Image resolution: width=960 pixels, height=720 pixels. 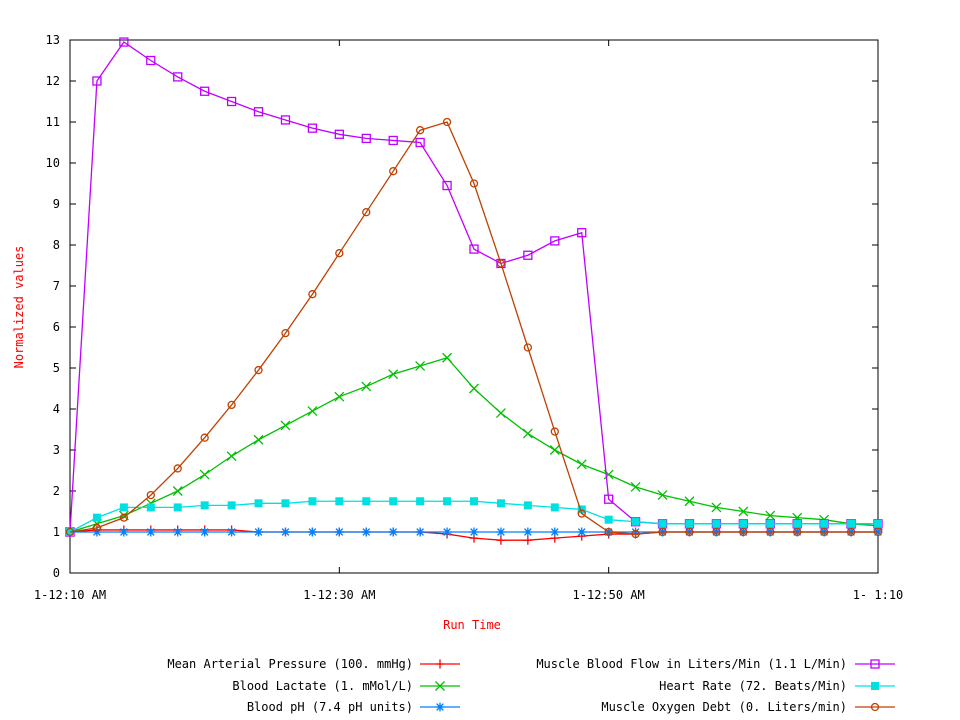 I want to click on y-tick-label: 13, so click(x=53, y=40).